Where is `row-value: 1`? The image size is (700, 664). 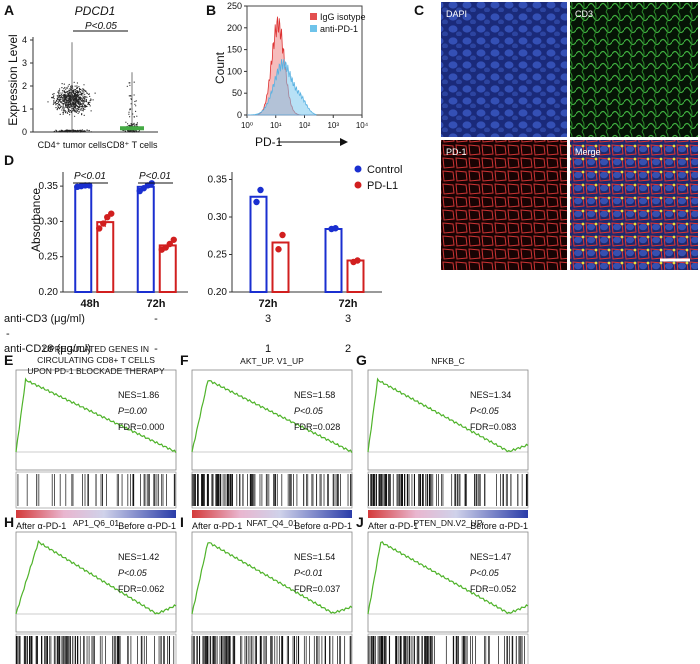
row-value: 1 is located at coordinates (268, 349).